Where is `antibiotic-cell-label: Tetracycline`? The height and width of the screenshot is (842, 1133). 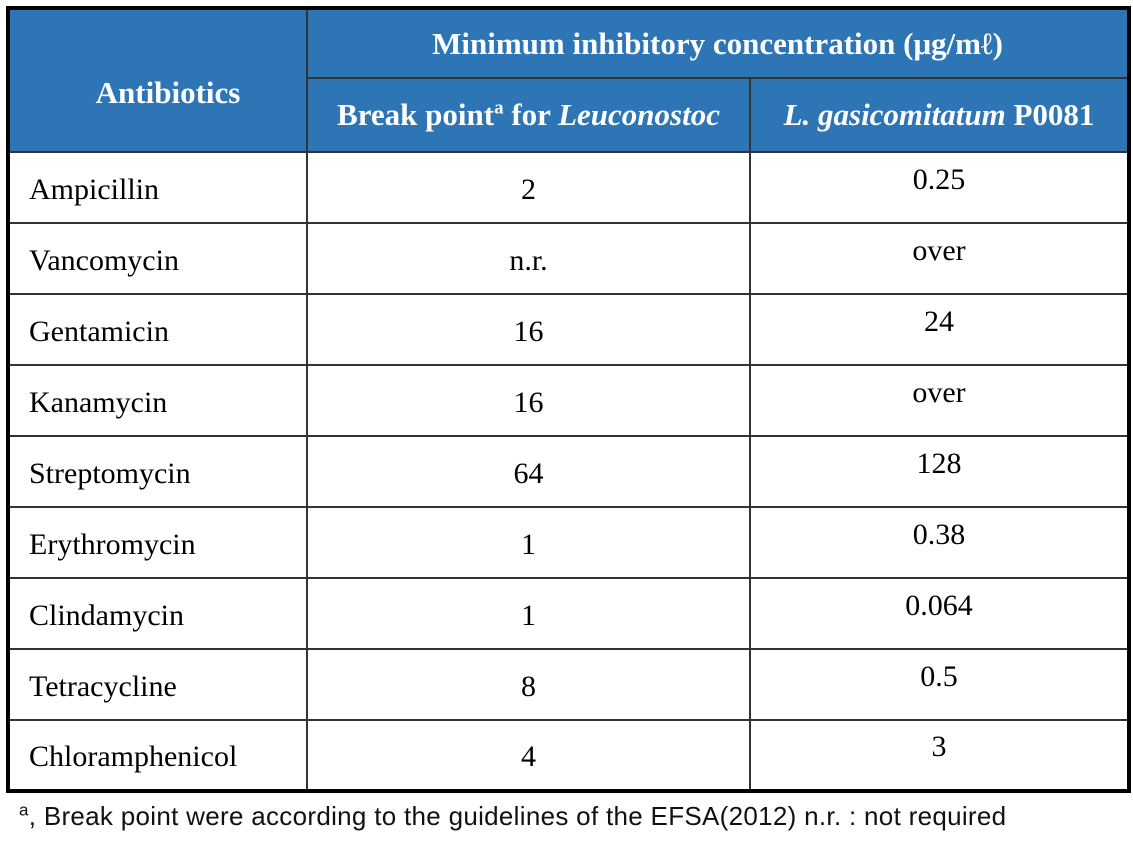 antibiotic-cell-label: Tetracycline is located at coordinates (103, 686).